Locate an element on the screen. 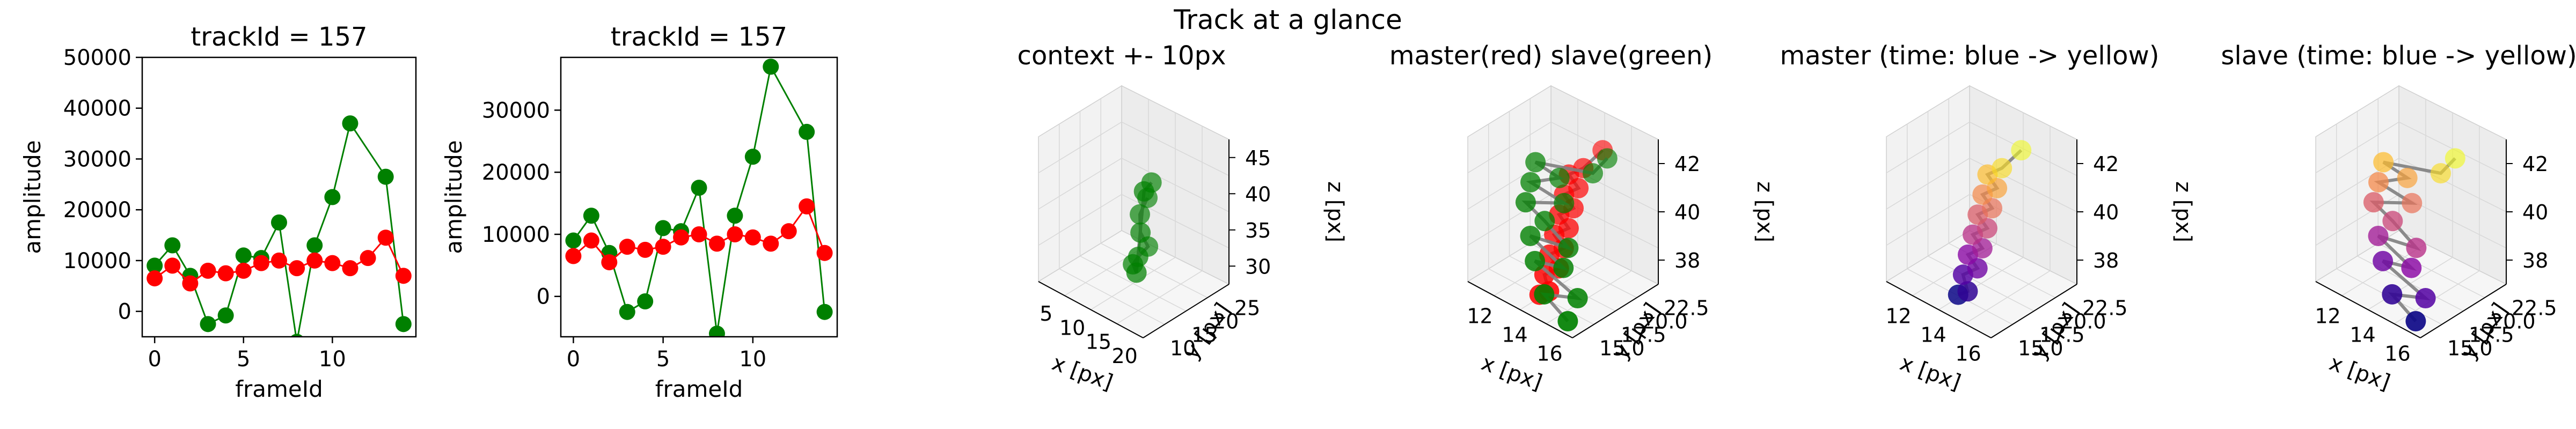 The width and height of the screenshot is (2576, 429). y-axis-line is located at coordinates (1186, 311).